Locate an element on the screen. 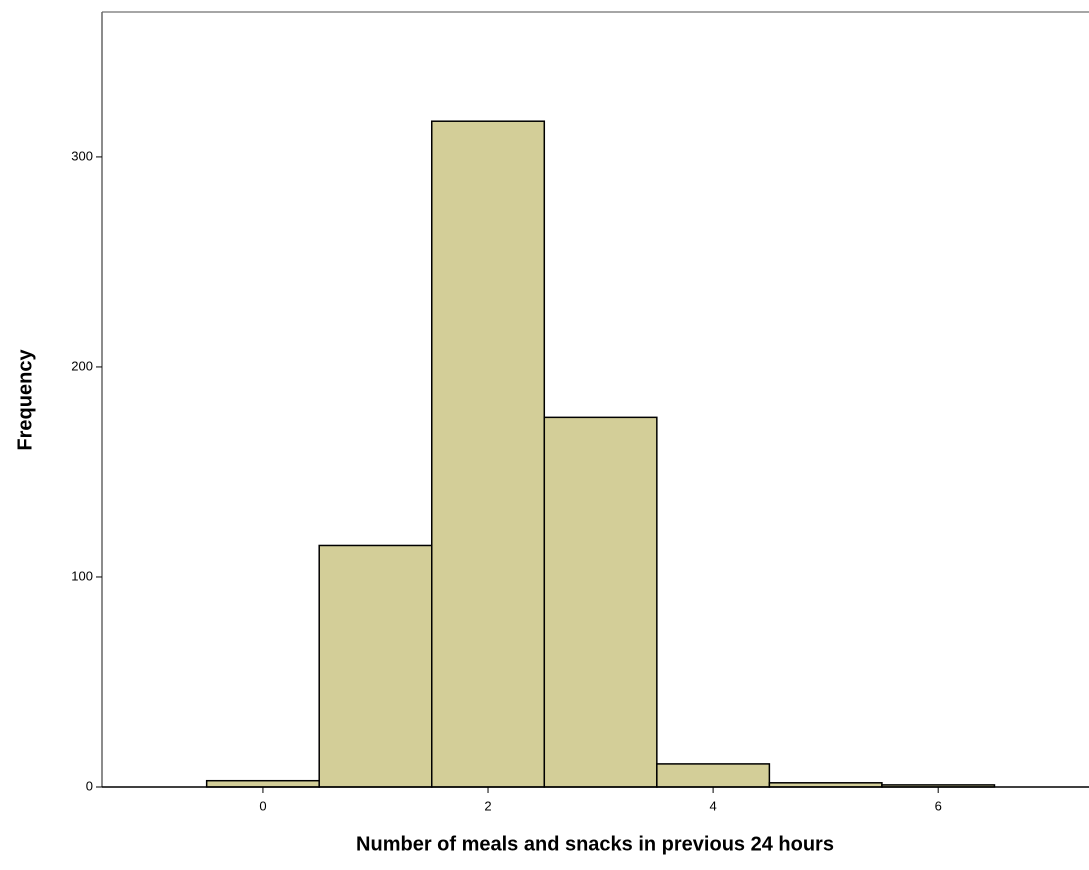 This screenshot has height=870, width=1089. y-tick-label: 200 is located at coordinates (82, 365).